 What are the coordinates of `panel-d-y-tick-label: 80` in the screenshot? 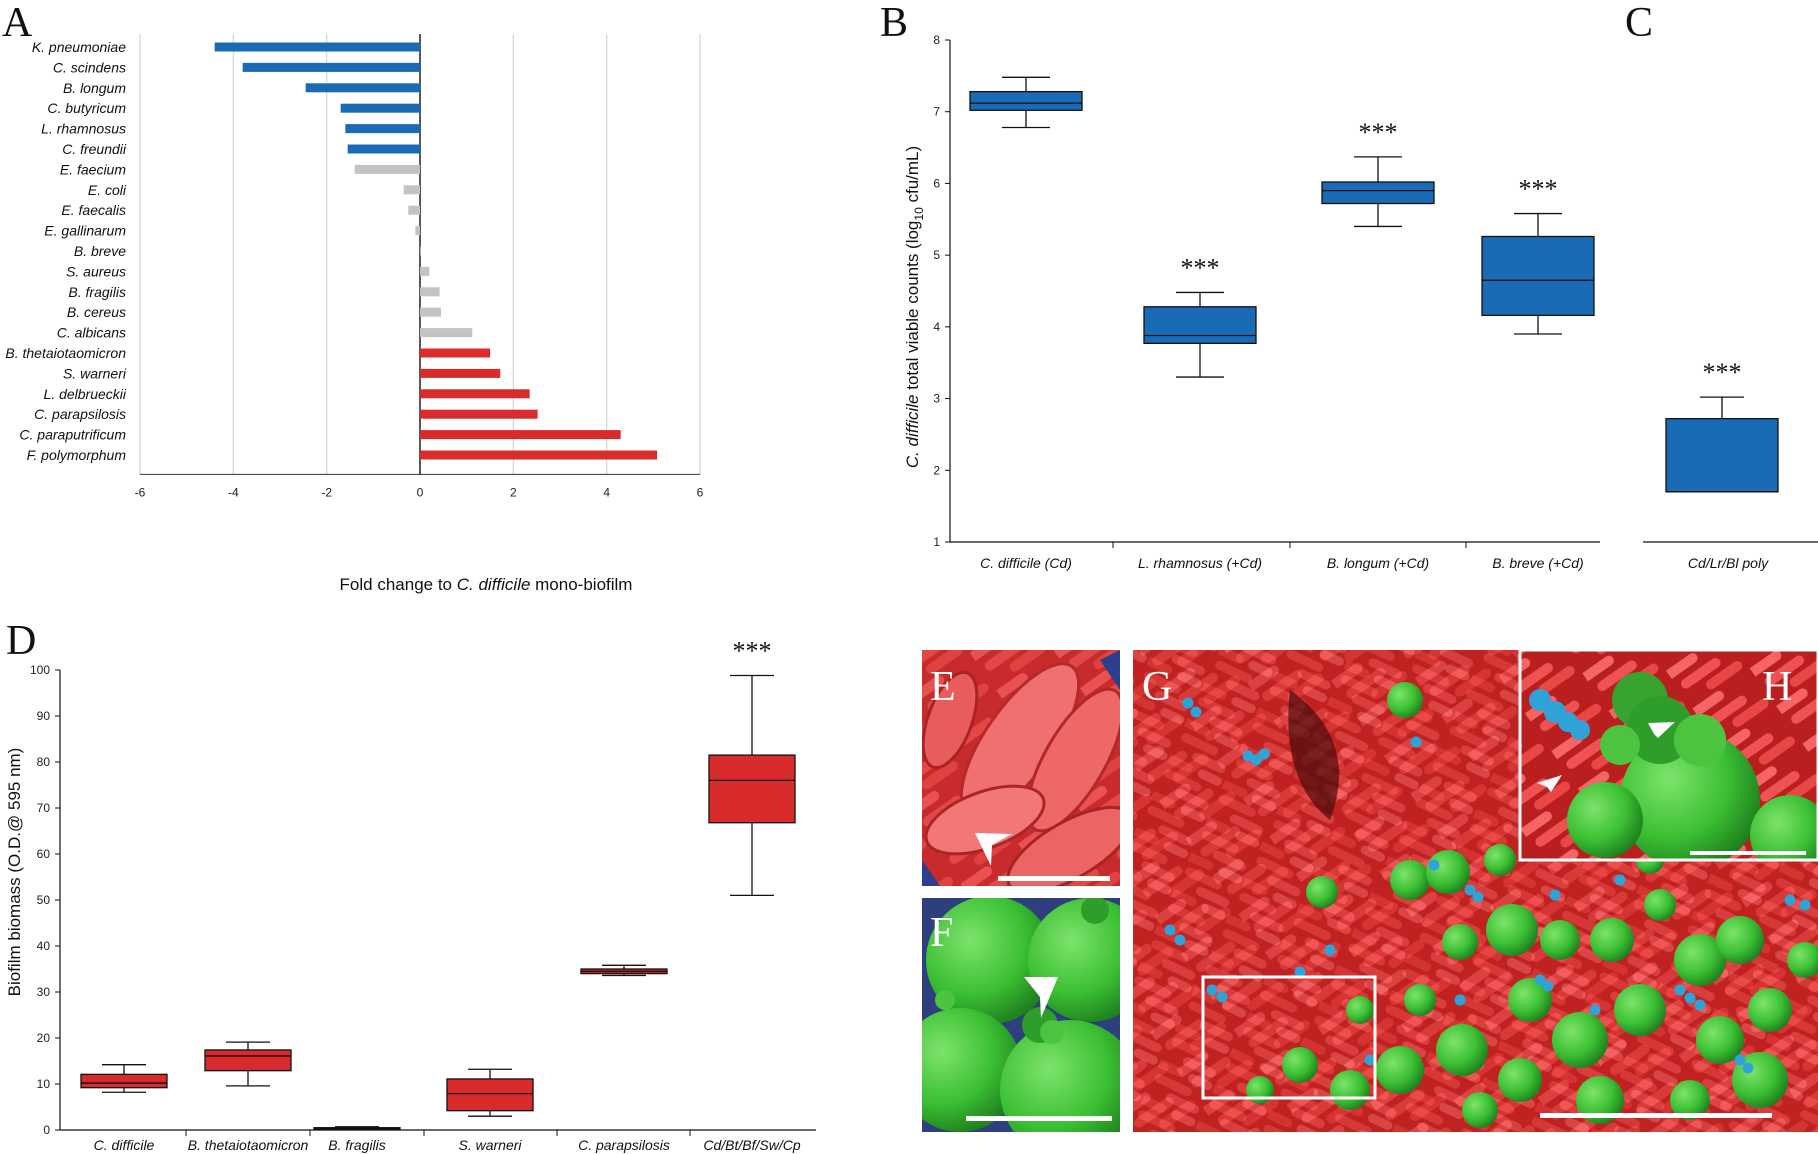 It's located at (44, 762).